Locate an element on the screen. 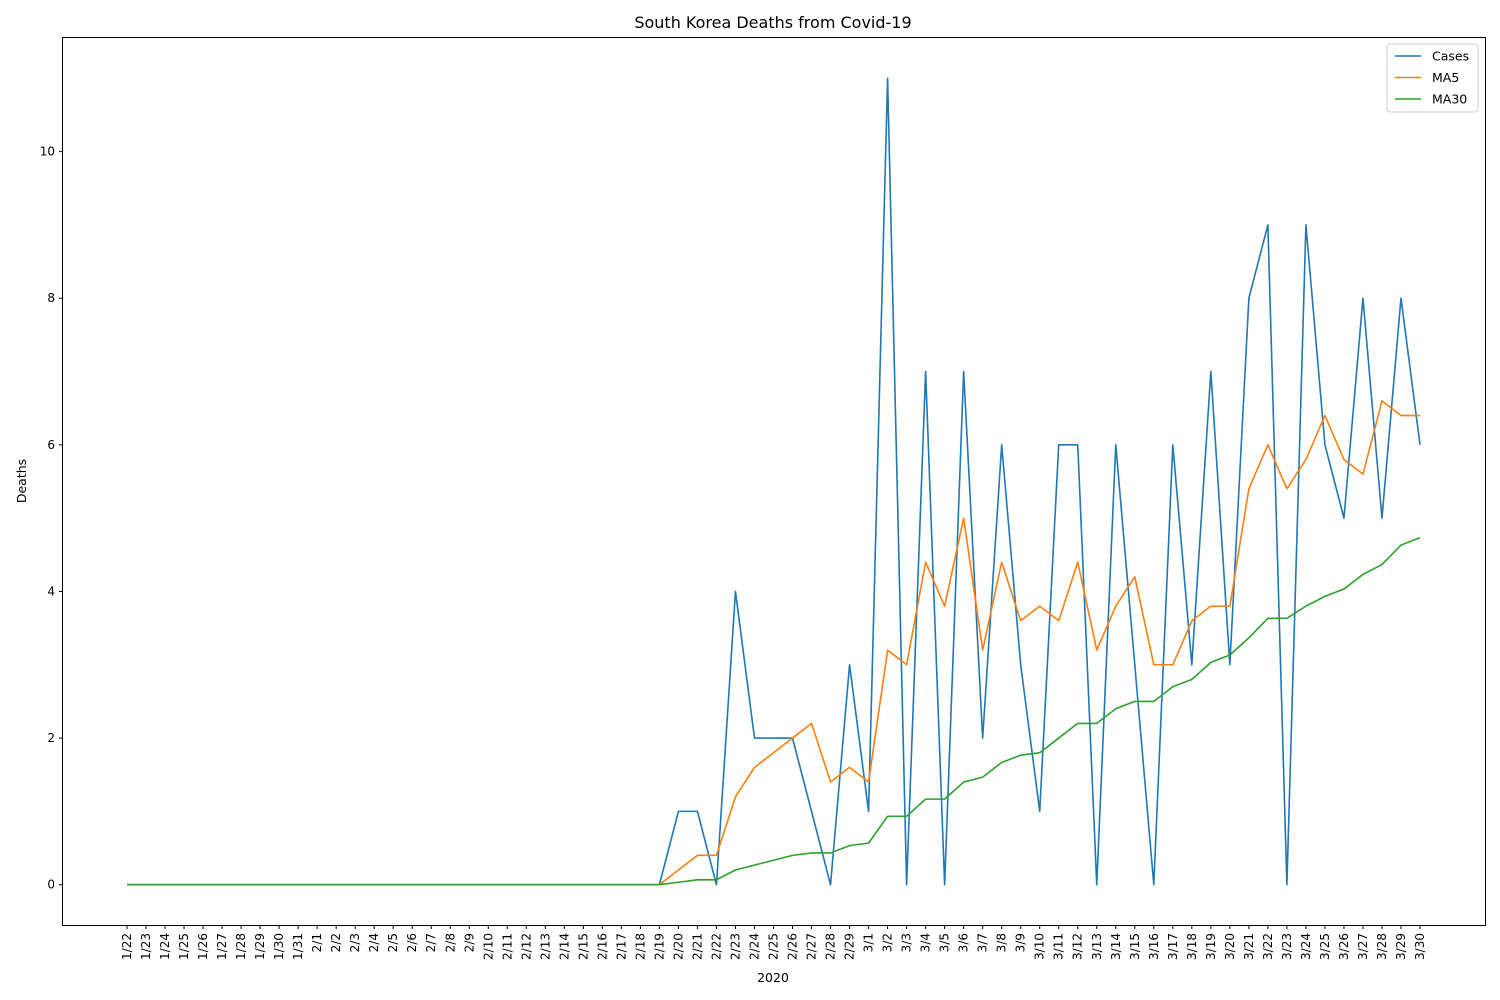  x-tick-label: 3/18 is located at coordinates (1192, 946).